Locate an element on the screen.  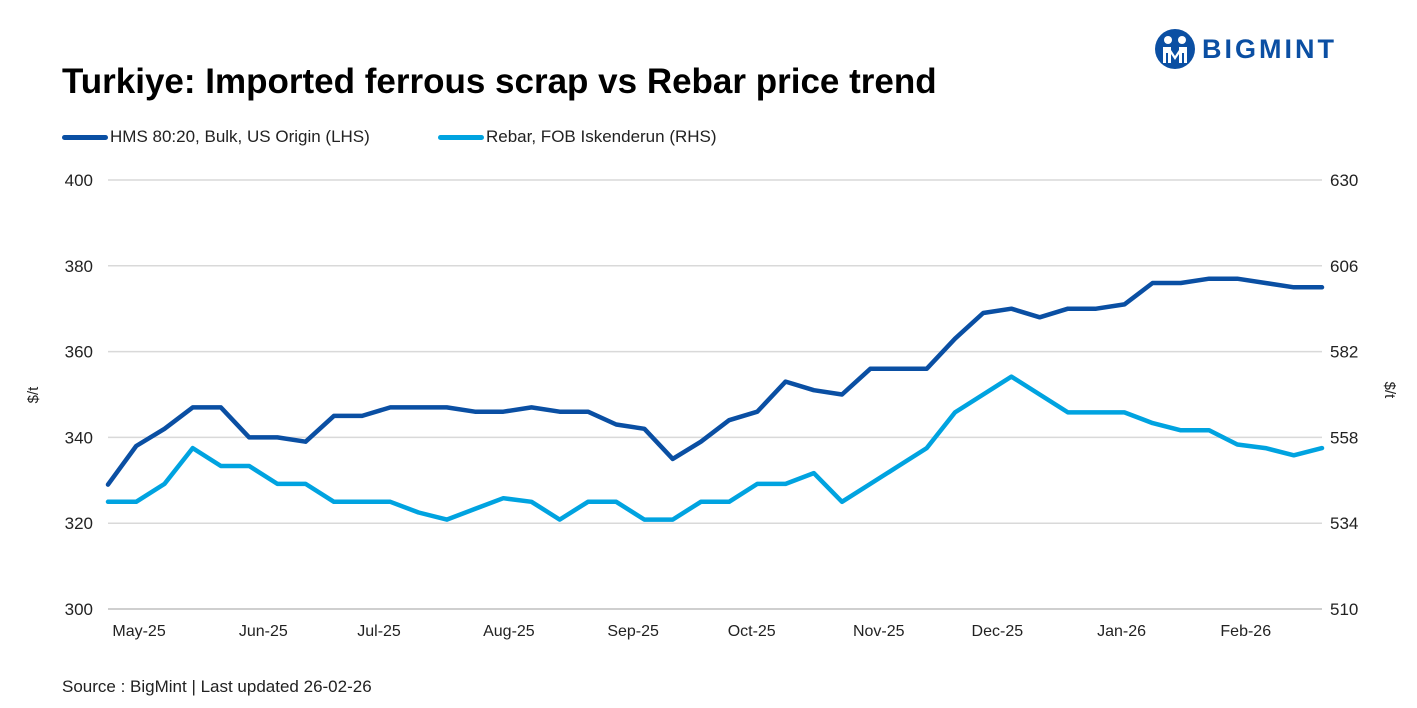
y-tick-left: 300 is located at coordinates (79, 609).